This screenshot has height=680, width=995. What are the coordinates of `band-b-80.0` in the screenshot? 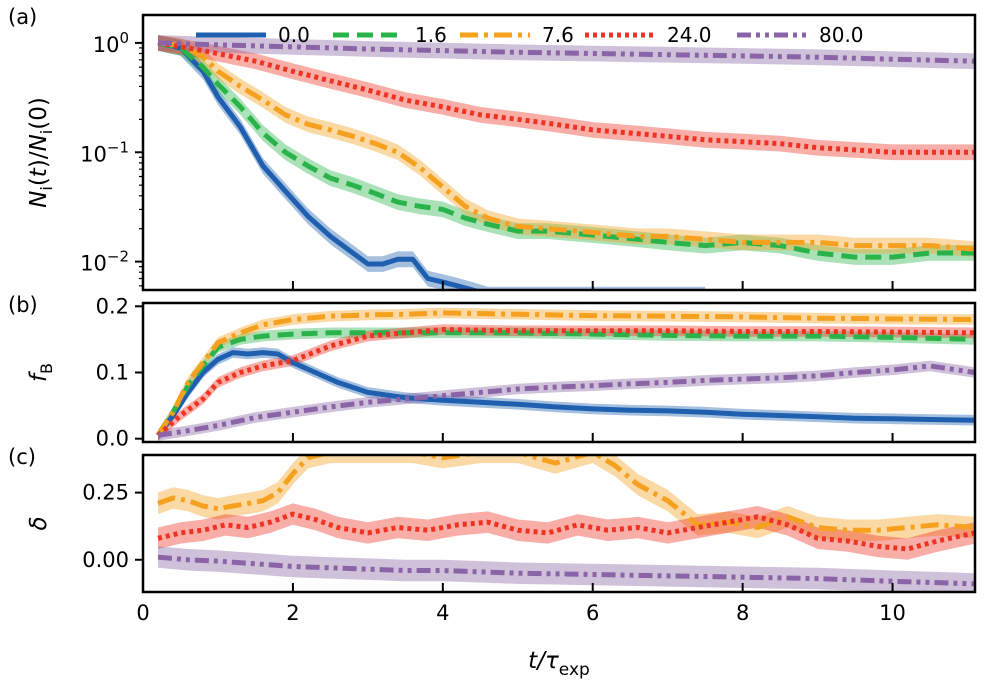 It's located at (566, 400).